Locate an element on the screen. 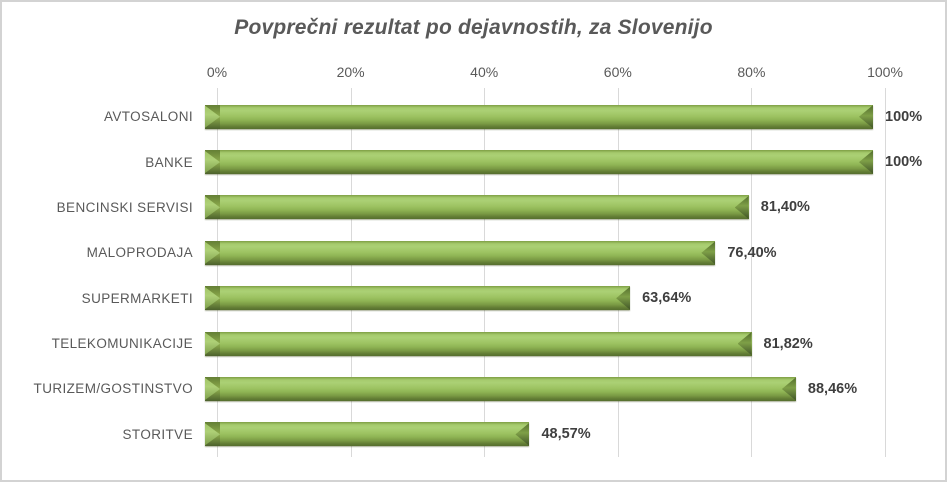 The width and height of the screenshot is (947, 482). category-label: TURIZEM/GOSTINSTVO is located at coordinates (113, 389).